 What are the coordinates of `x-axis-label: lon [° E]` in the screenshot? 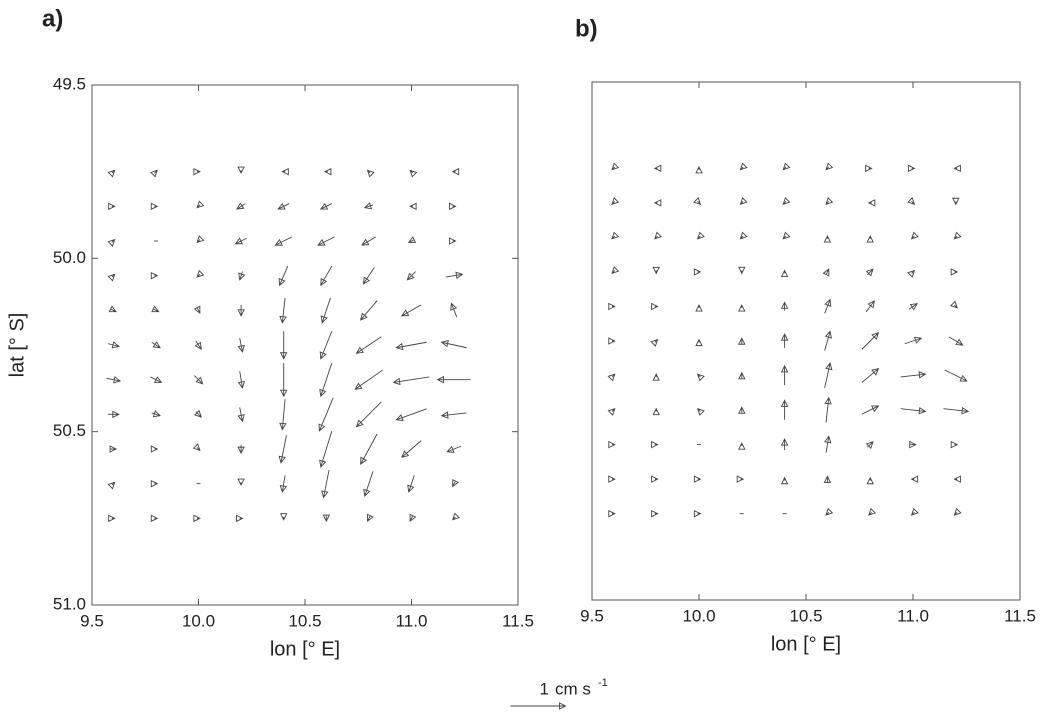 It's located at (806, 644).